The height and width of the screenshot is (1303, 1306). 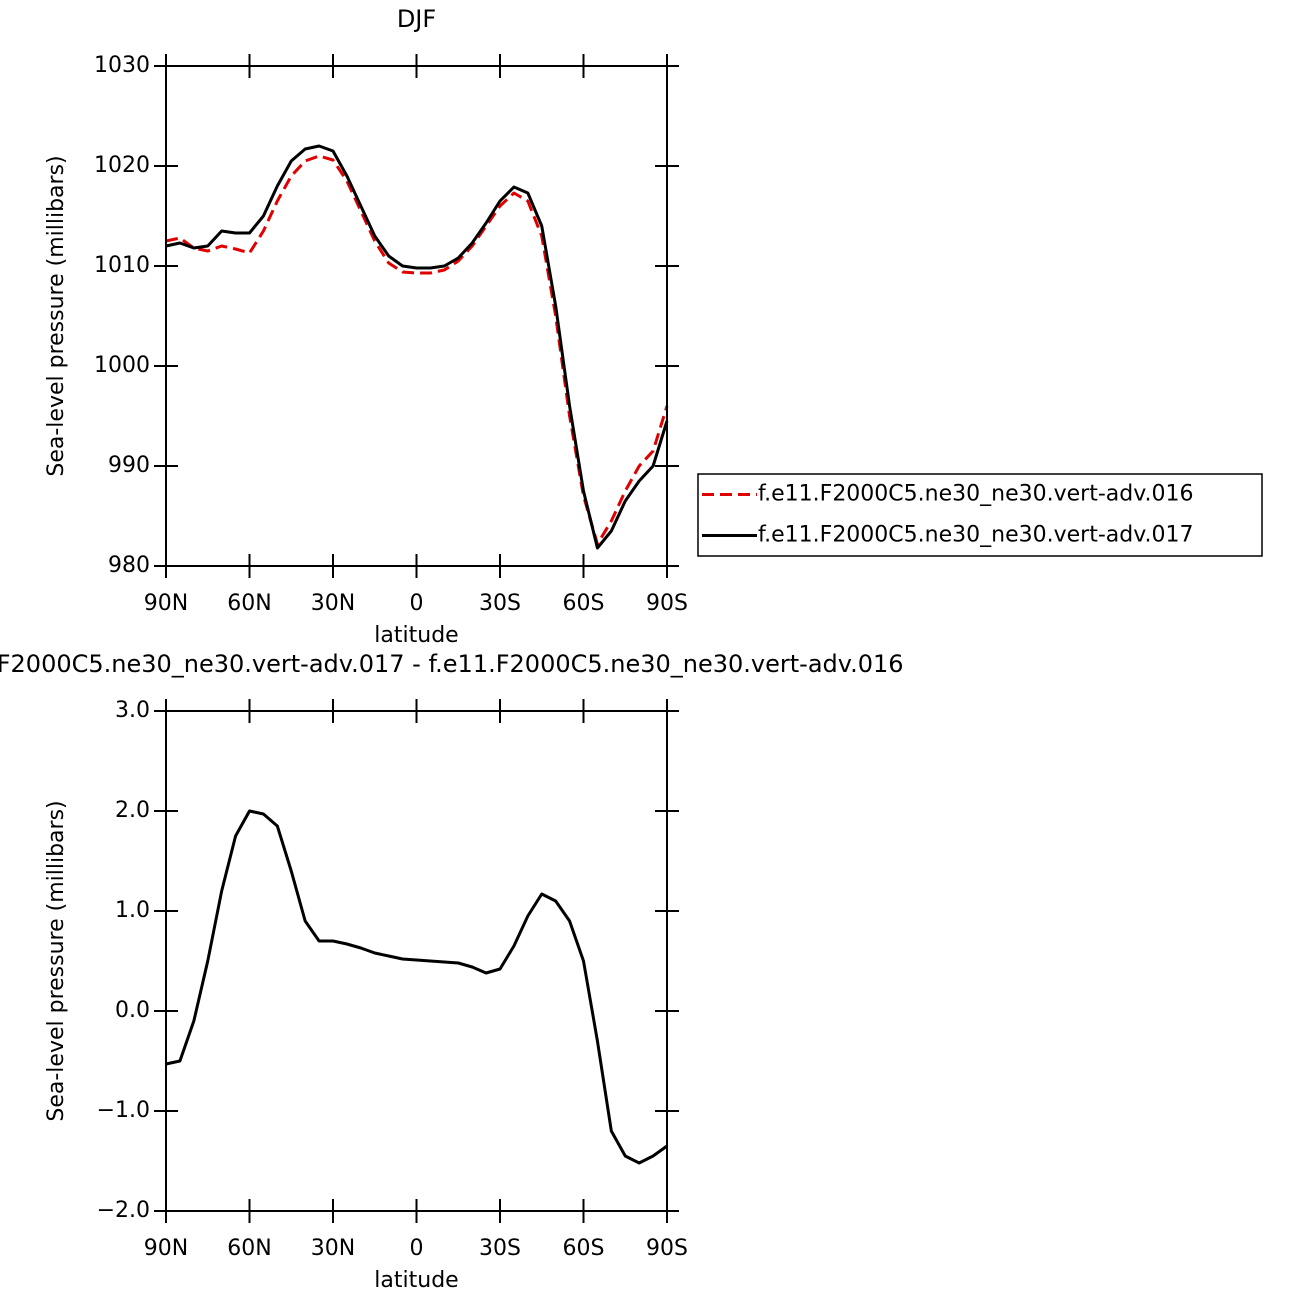 I want to click on y-tick-label: 1010, so click(x=122, y=265).